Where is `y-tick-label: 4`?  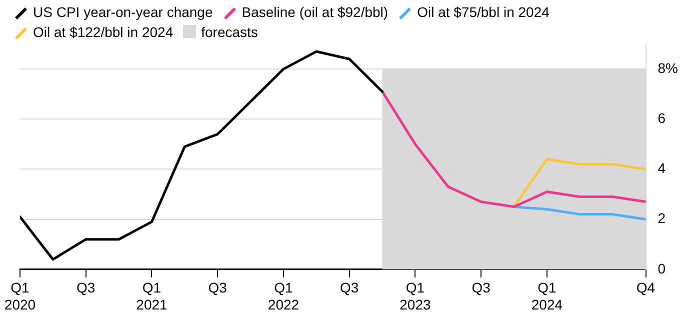 y-tick-label: 4 is located at coordinates (662, 168).